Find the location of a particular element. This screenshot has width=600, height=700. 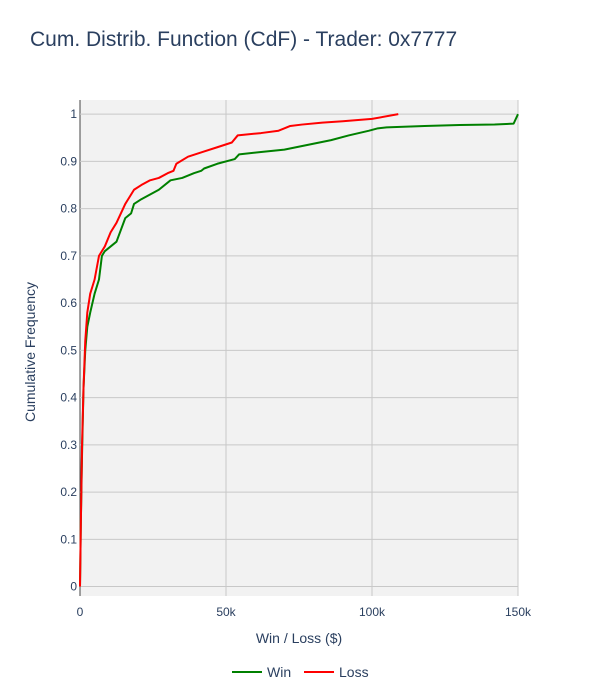

y-tick-label: 0.8 is located at coordinates (68, 209).